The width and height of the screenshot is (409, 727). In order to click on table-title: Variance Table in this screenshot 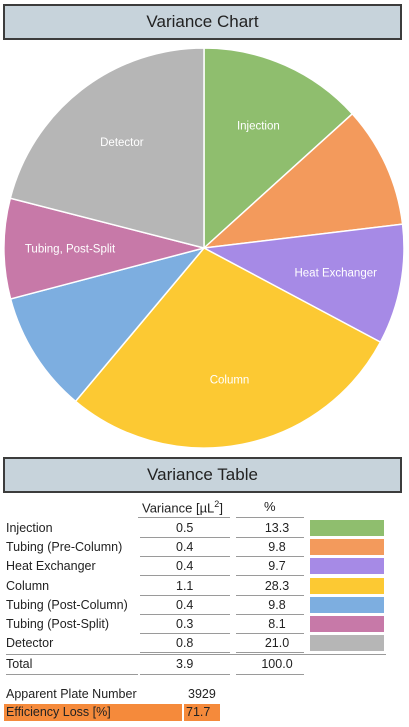, I will do `click(202, 475)`.